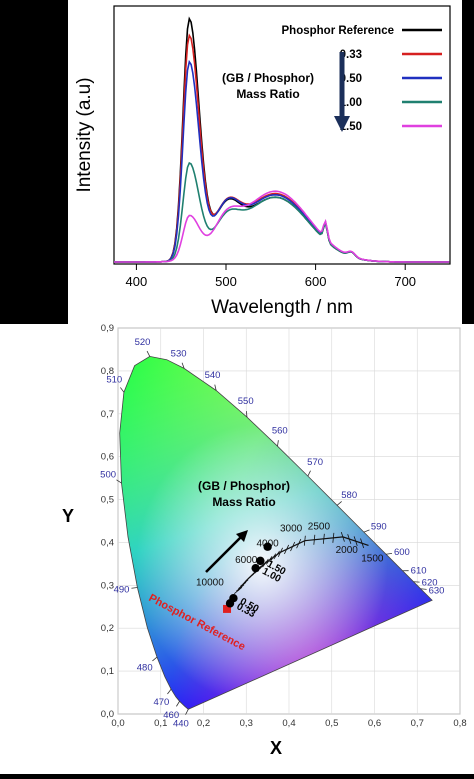 Image resolution: width=474 pixels, height=779 pixels. Describe the element at coordinates (459, 723) in the screenshot. I see `cie-x-tick-label: 0,8` at that location.